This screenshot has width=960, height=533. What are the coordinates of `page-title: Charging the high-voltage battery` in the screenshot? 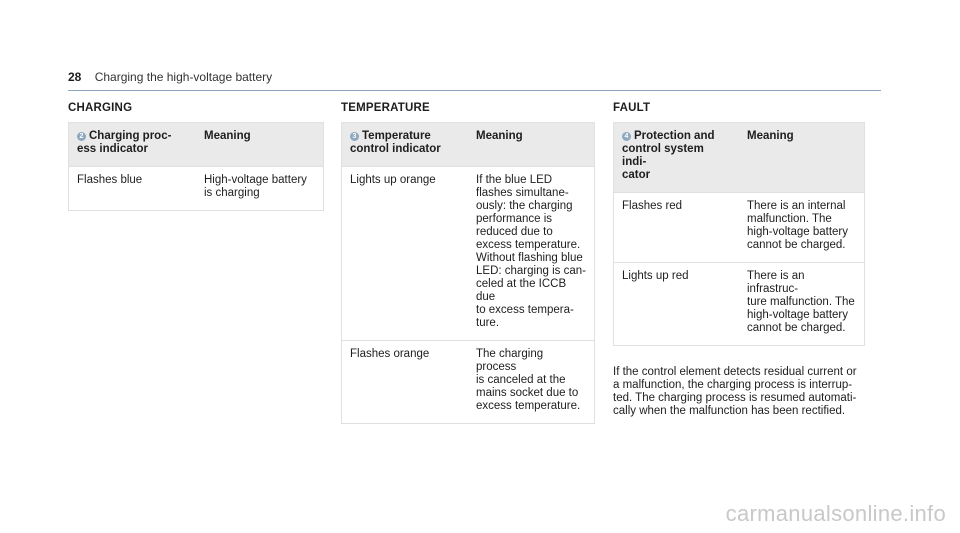 It's located at (183, 77).